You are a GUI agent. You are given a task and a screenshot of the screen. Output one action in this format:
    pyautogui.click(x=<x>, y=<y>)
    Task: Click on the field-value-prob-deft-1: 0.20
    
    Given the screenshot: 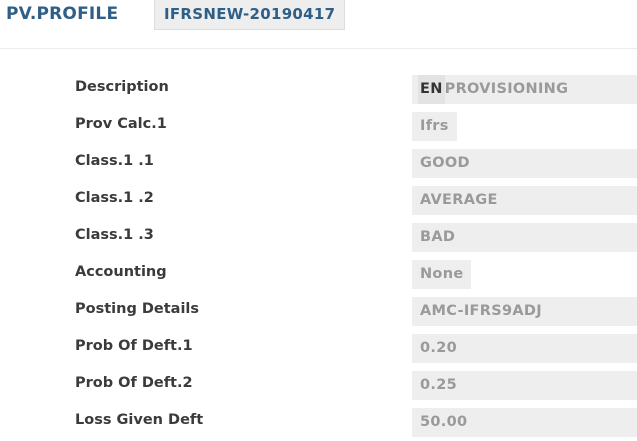 What is the action you would take?
    pyautogui.click(x=524, y=348)
    